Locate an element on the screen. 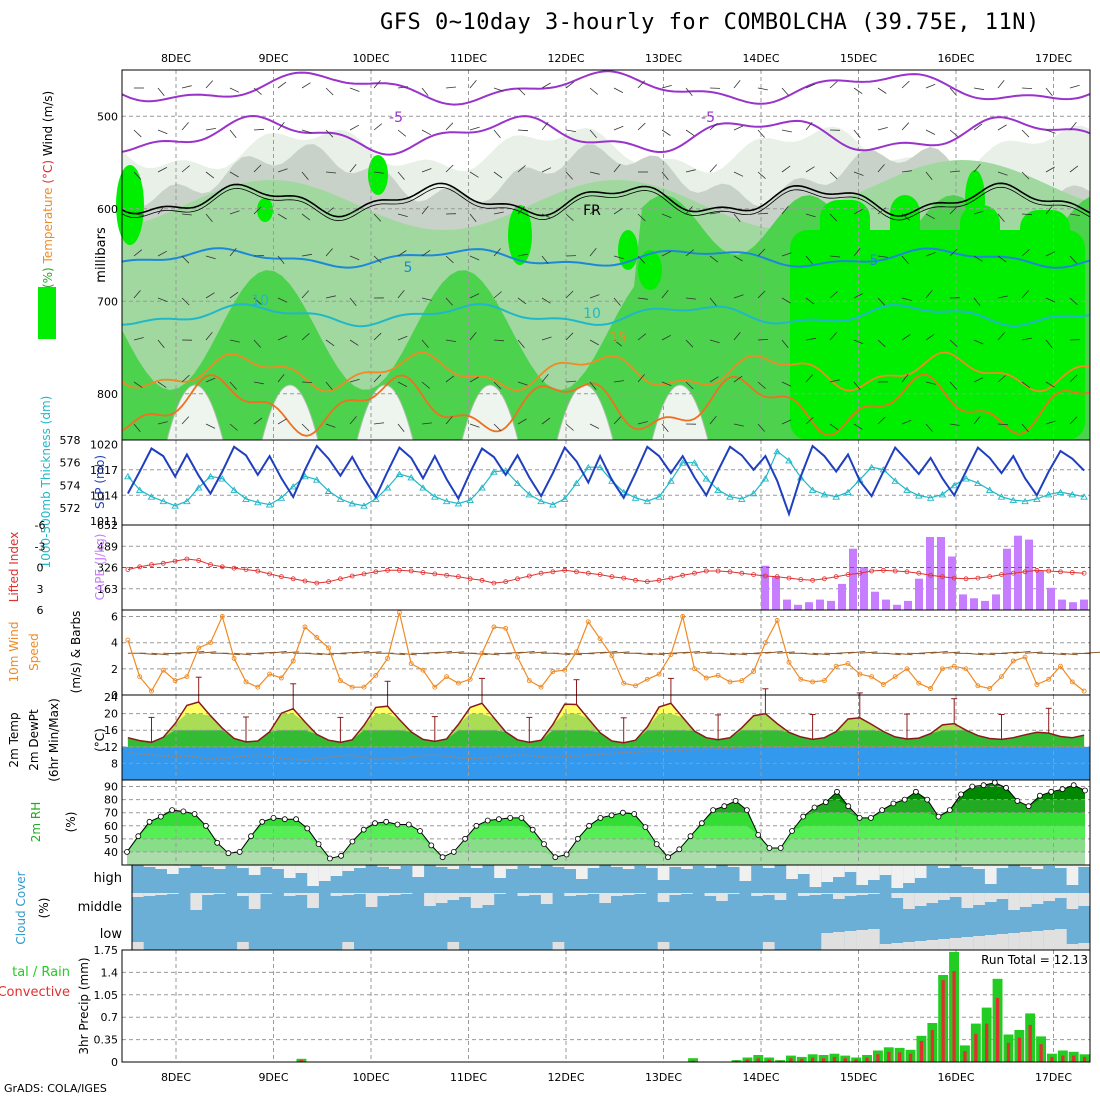  date-label-top: 8DEC is located at coordinates (176, 58).